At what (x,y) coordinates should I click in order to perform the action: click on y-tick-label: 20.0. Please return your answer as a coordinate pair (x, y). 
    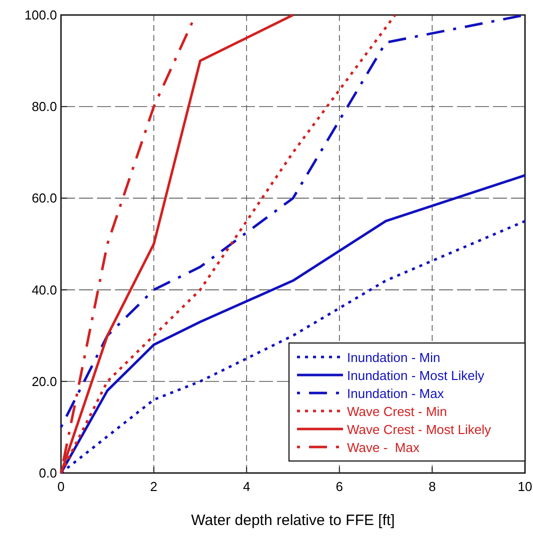
    Looking at the image, I should click on (44, 381).